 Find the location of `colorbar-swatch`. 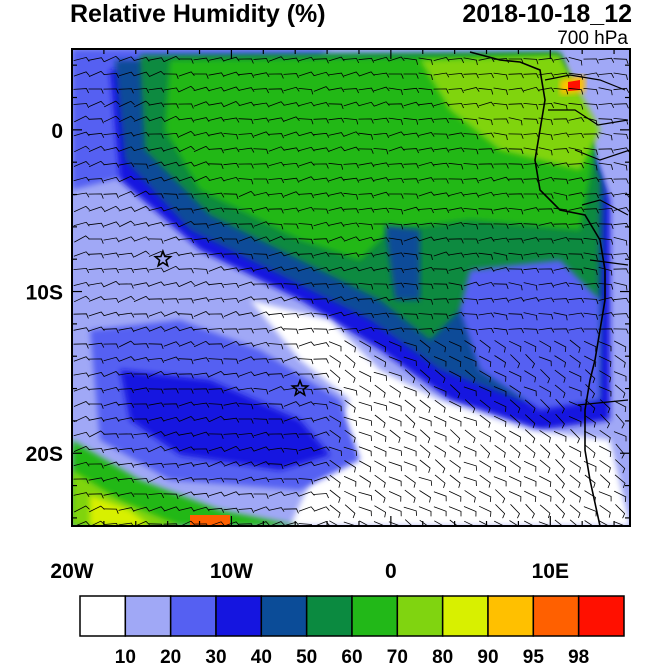

colorbar-swatch is located at coordinates (193, 616).